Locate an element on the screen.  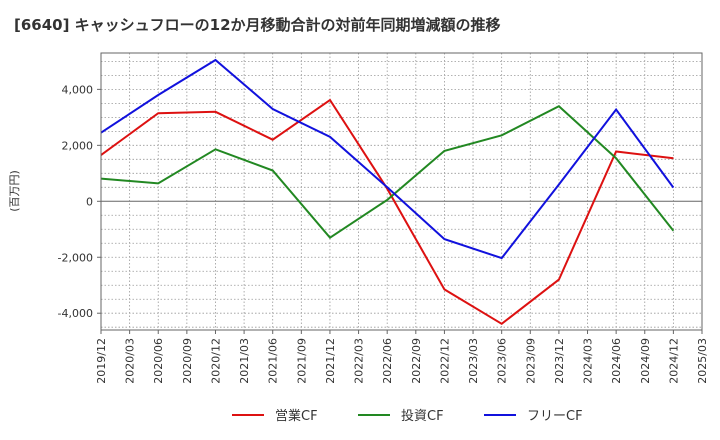
x-tick-label: 2021/06 is located at coordinates (273, 361).